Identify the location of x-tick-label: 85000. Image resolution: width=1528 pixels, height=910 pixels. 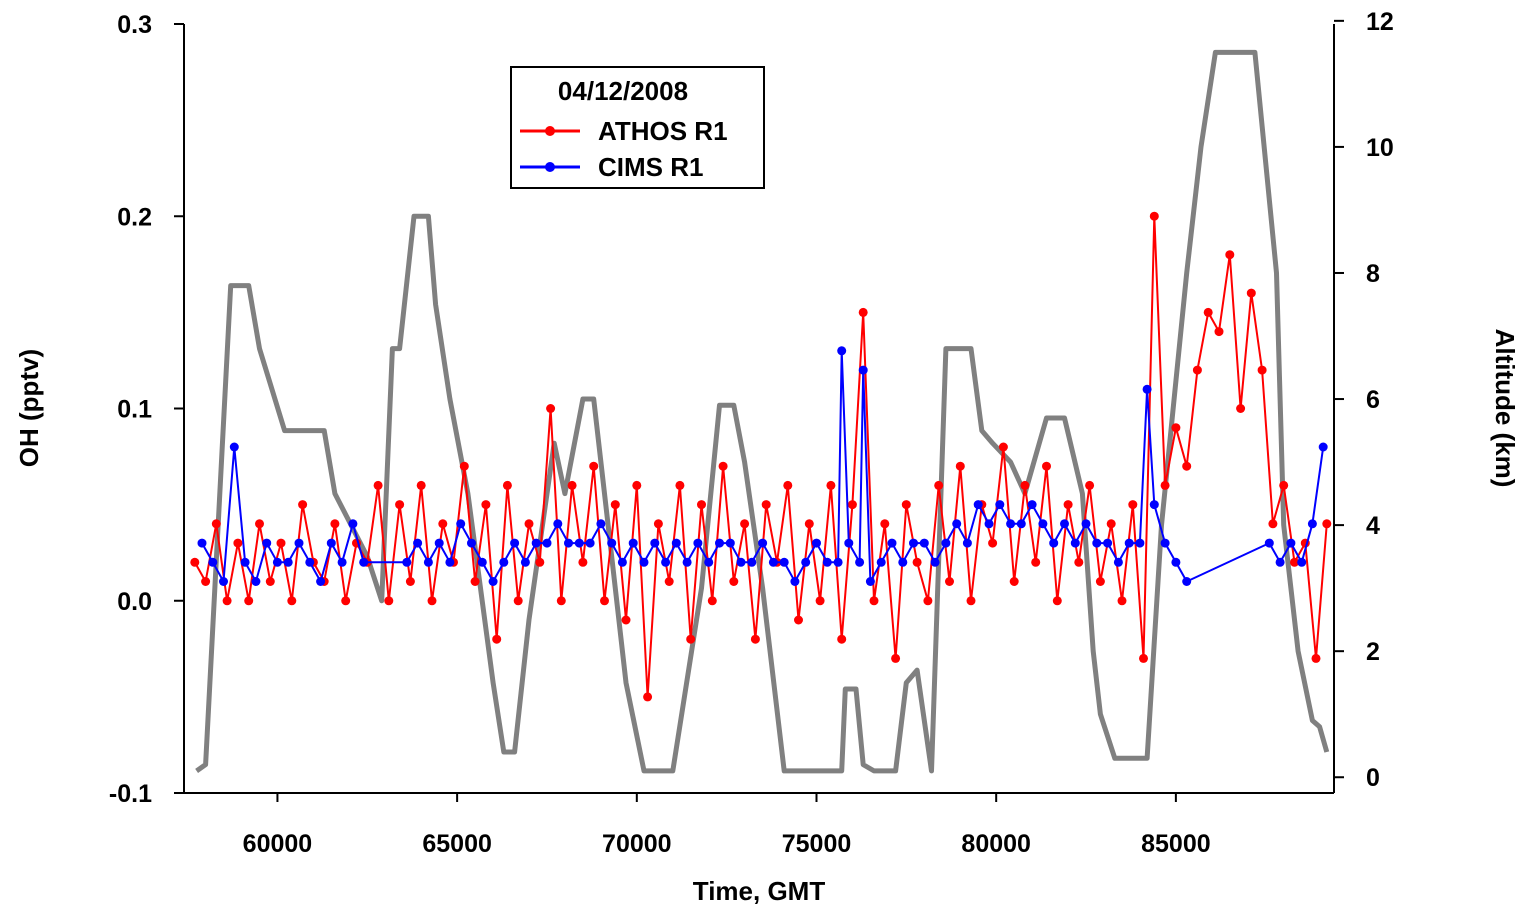
(1176, 844).